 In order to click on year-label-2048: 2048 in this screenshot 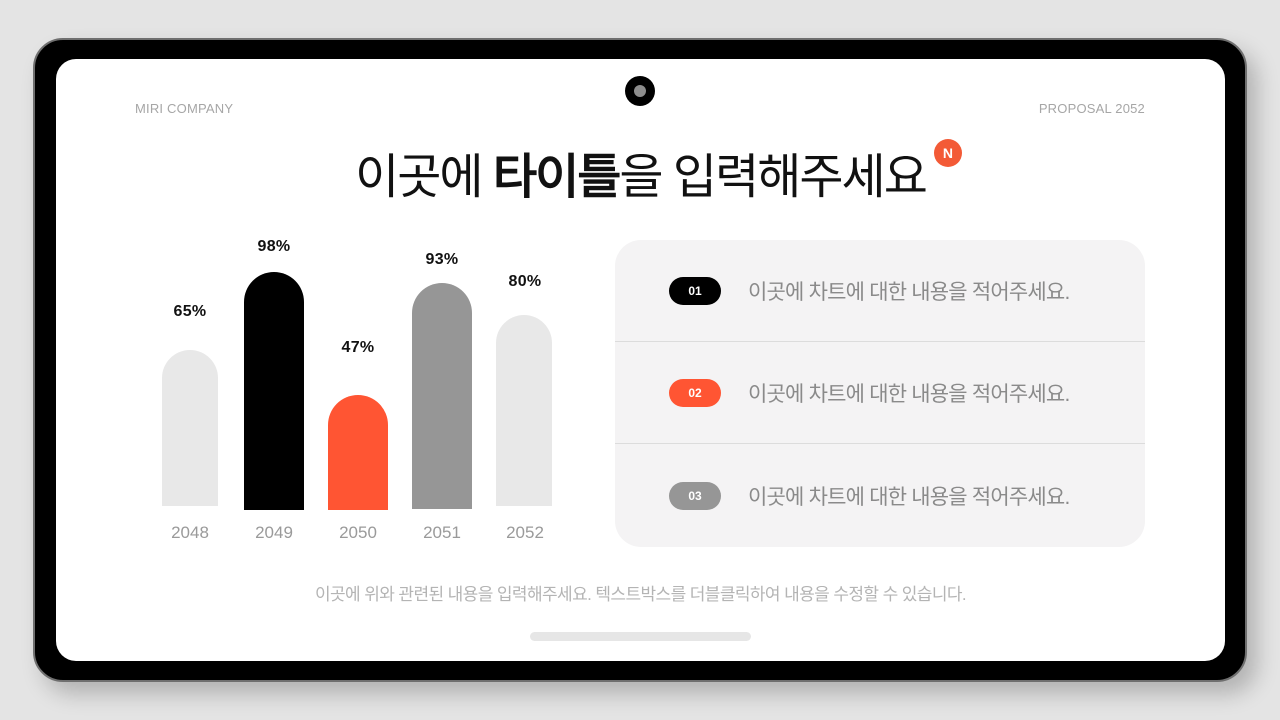, I will do `click(190, 532)`.